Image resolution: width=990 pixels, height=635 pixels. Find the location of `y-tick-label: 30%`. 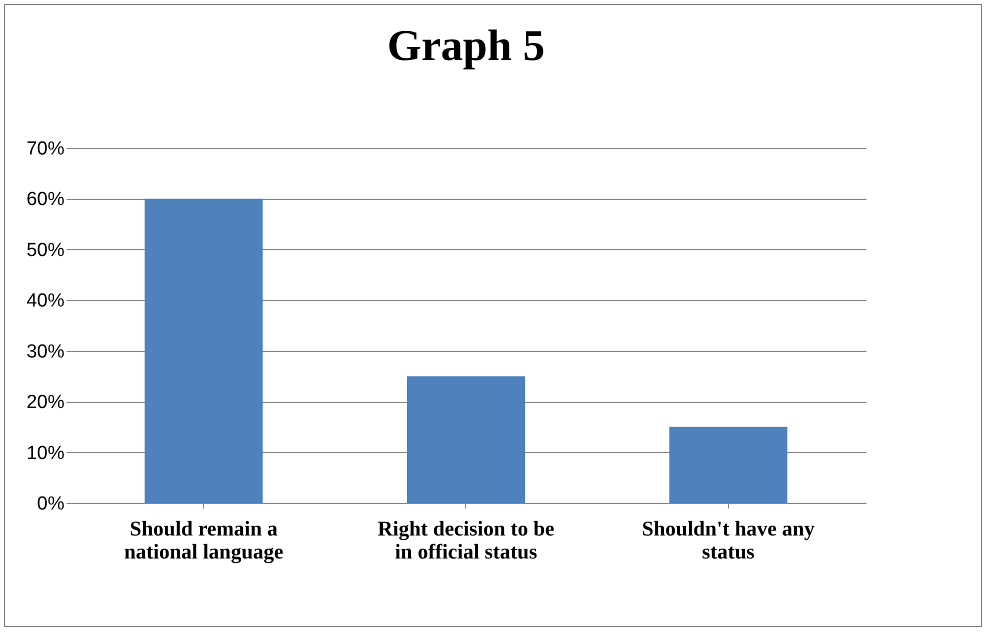

y-tick-label: 30% is located at coordinates (45, 351).